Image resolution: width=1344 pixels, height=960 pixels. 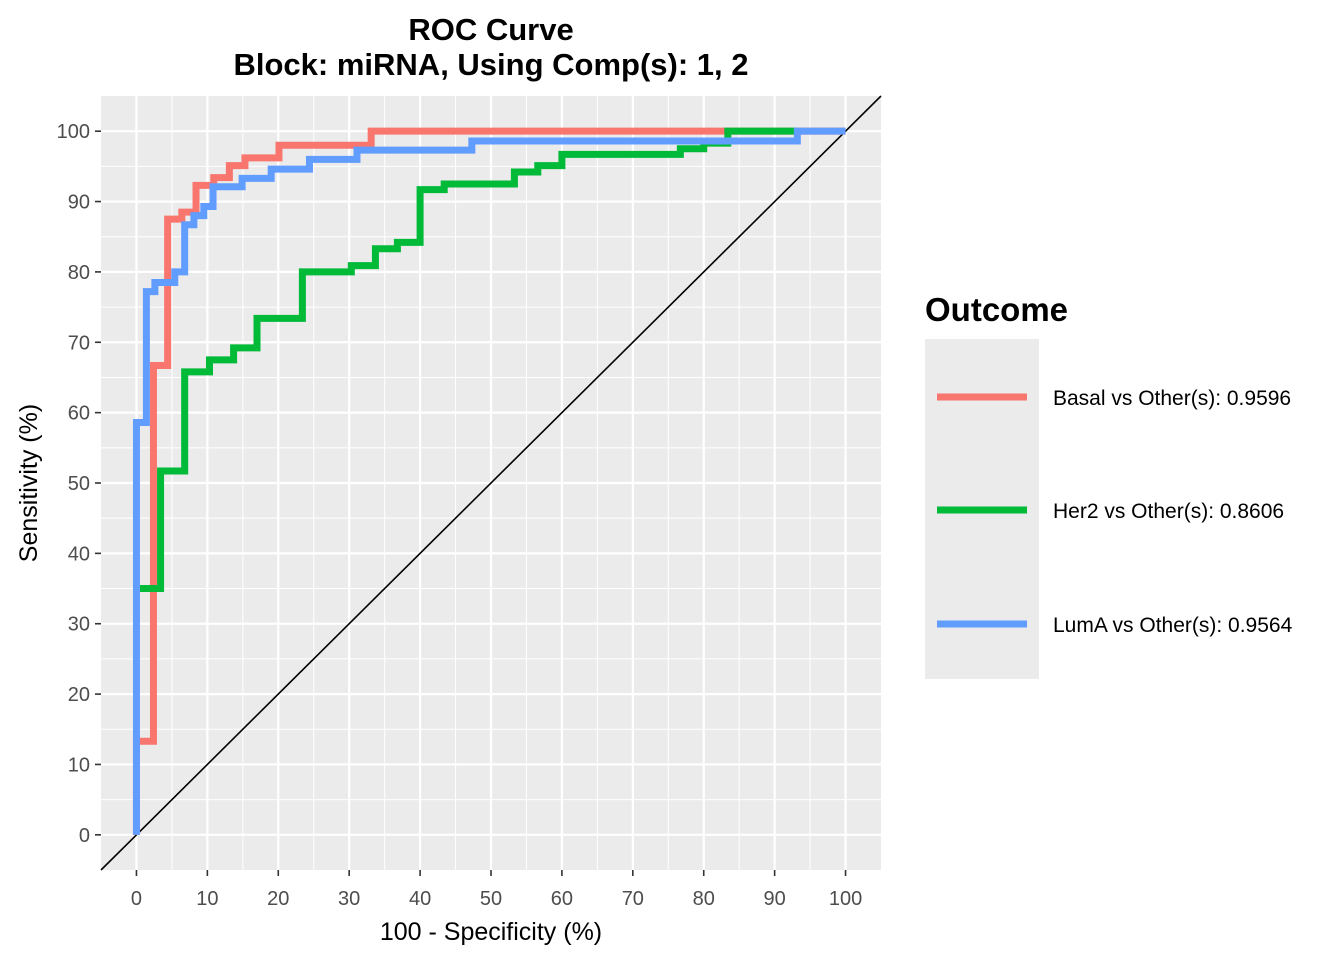 I want to click on legend-label-3: LumA vs Other(s): 0.9564, so click(x=1173, y=625).